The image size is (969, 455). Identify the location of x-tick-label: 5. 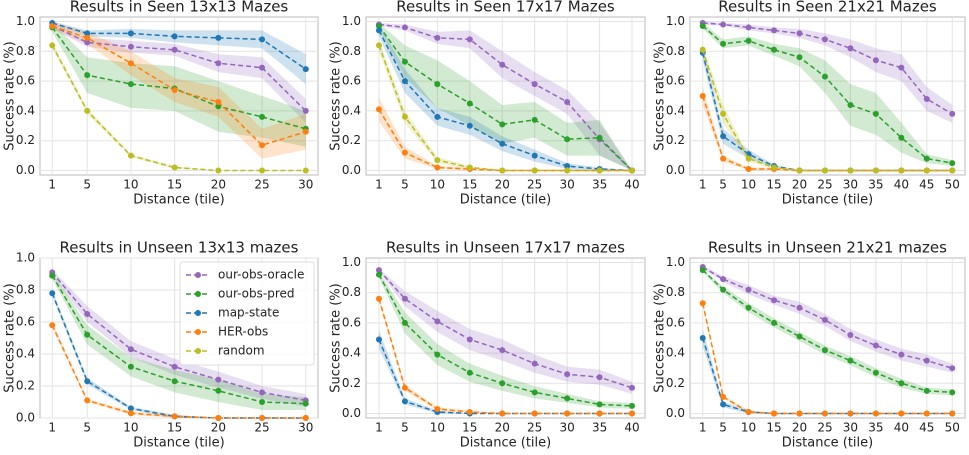
(87, 428).